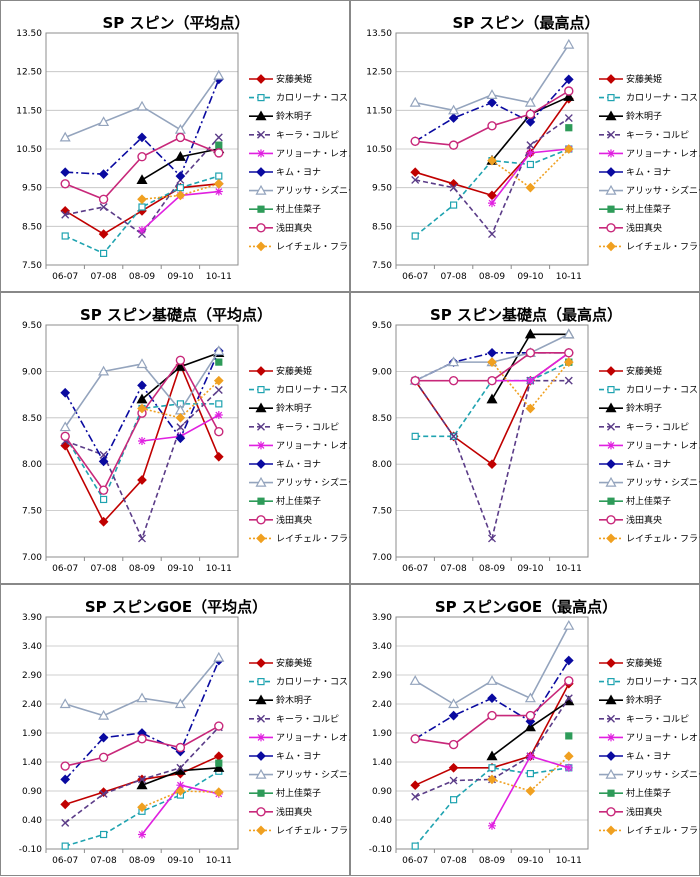  I want to click on chart-title: SP スピンGOE（最高点）, so click(526, 607).